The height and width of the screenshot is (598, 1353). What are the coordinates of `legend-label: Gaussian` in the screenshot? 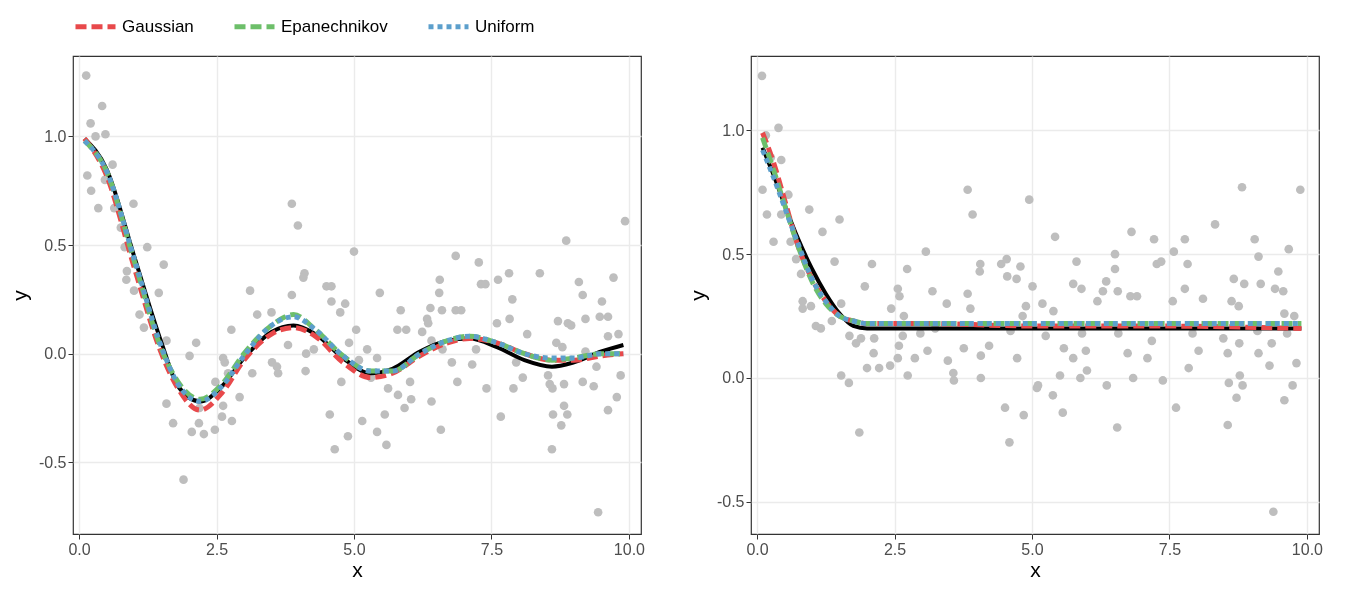 It's located at (158, 26).